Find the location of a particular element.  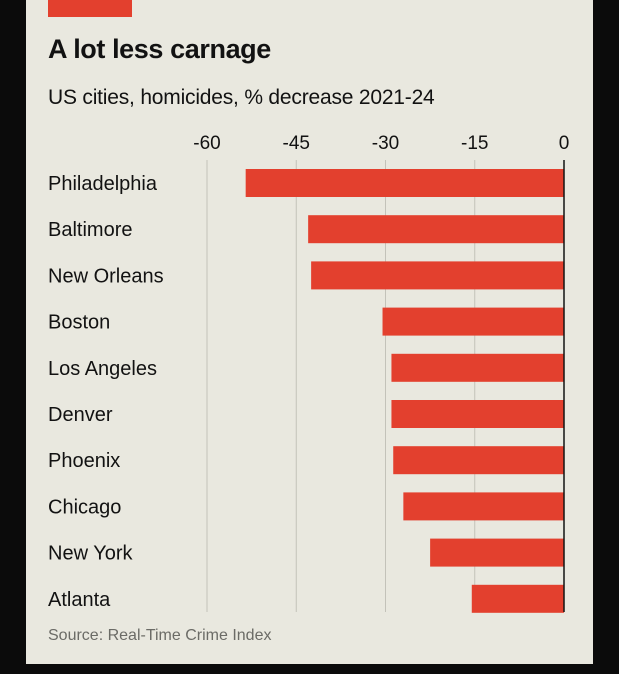

category-label: New York is located at coordinates (90, 554).